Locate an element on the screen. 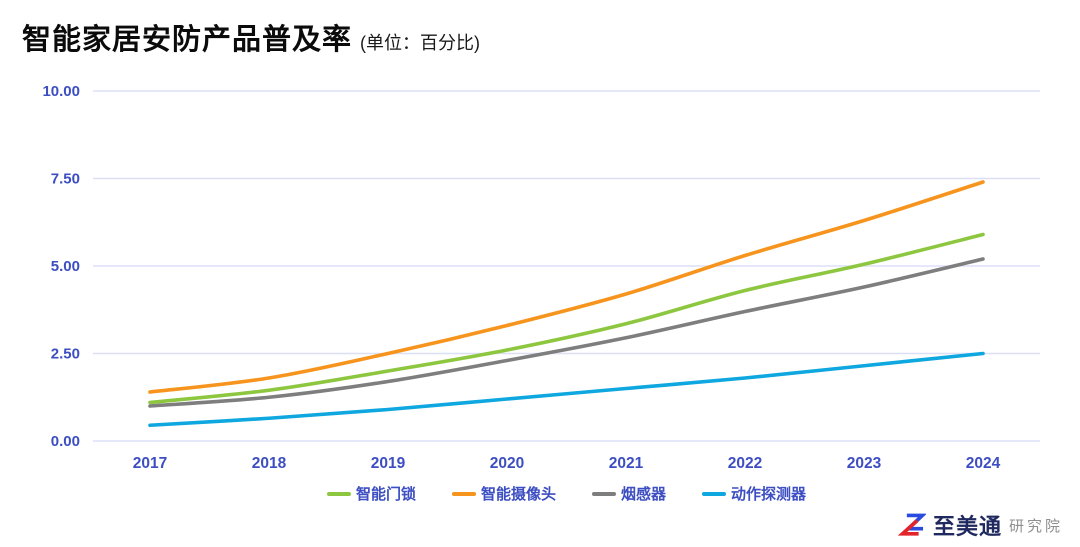 The width and height of the screenshot is (1080, 547). legend-item-motion-detector: 动作探测器 is located at coordinates (754, 493).